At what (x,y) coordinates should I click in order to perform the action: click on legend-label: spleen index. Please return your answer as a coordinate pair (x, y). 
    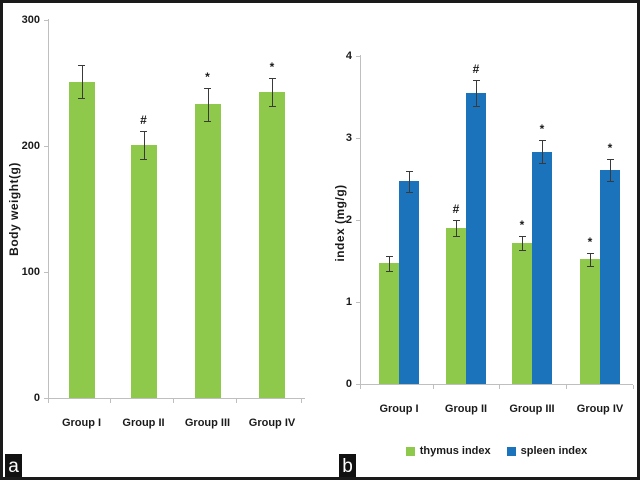
    Looking at the image, I should click on (554, 451).